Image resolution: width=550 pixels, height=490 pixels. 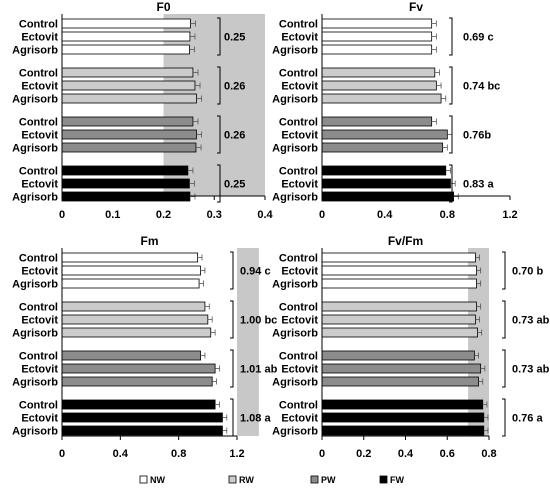 What do you see at coordinates (246, 480) in the screenshot?
I see `legend-label: RW` at bounding box center [246, 480].